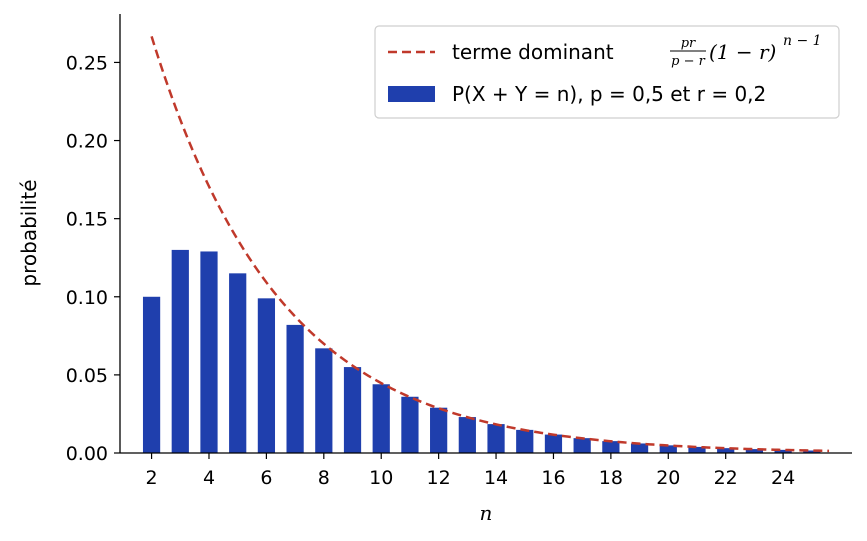  Describe the element at coordinates (209, 478) in the screenshot. I see `x-tick-label: 4` at that location.